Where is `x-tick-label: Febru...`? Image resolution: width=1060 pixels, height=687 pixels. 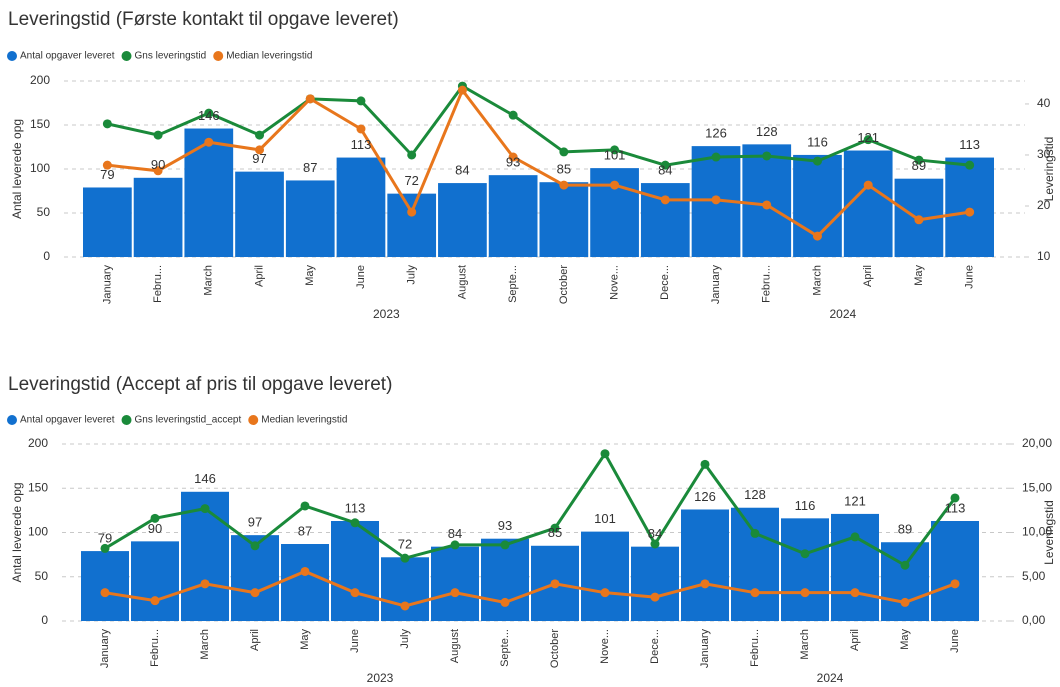
x-tick-label: Febru... is located at coordinates (767, 284).